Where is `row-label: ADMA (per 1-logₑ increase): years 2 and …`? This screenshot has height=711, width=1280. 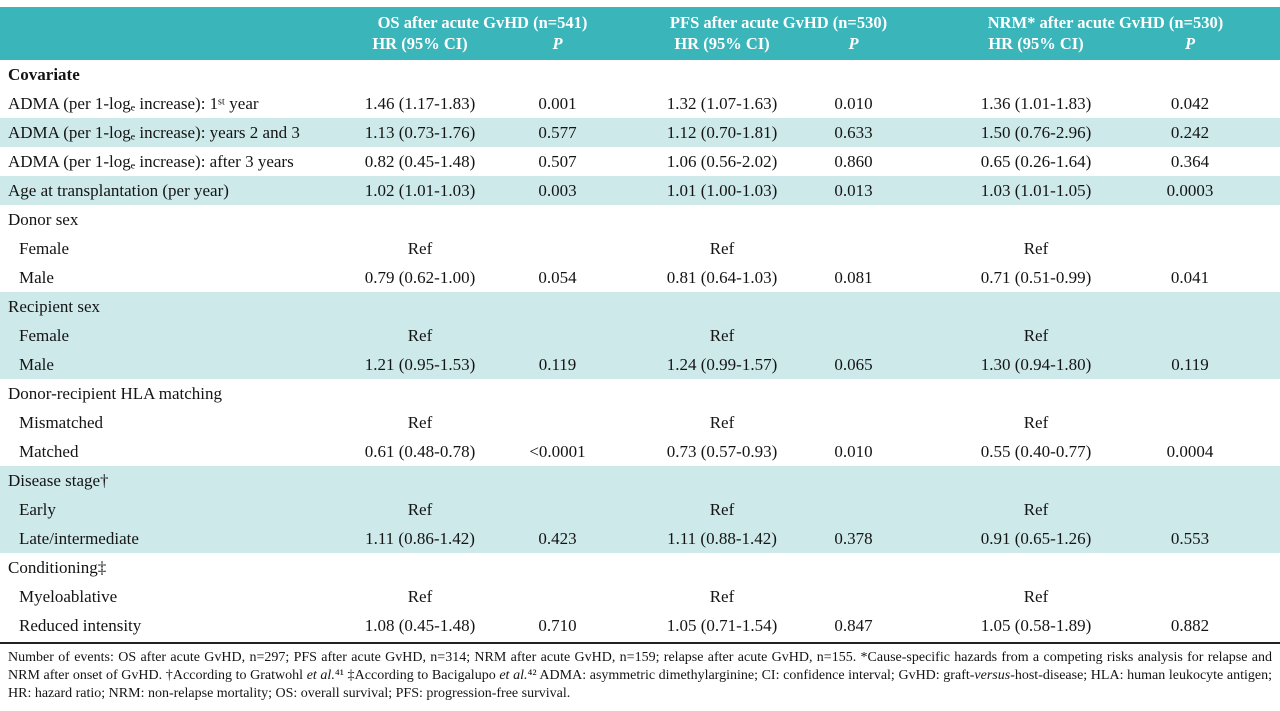
row-label: ADMA (per 1-logₑ increase): years 2 and … is located at coordinates (154, 132).